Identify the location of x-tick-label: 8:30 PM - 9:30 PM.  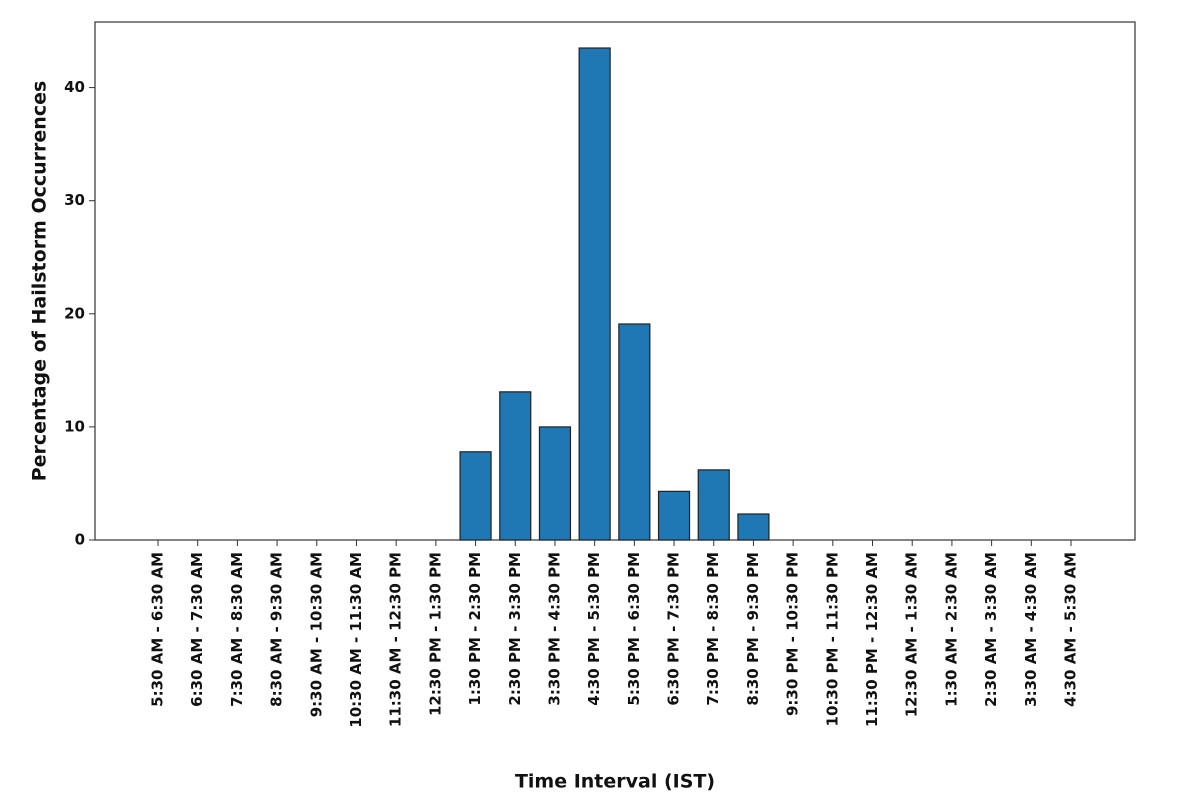
(753, 629).